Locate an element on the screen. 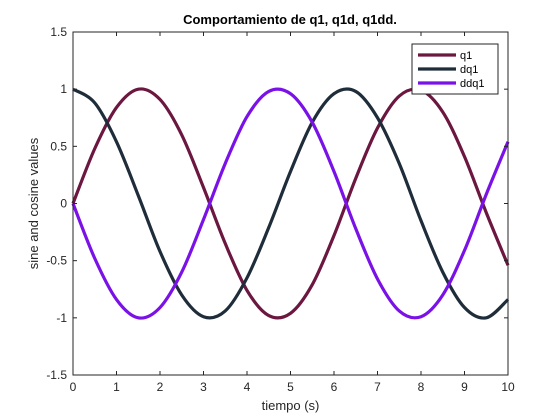 This screenshot has height=420, width=560. y-tick-label: 0 is located at coordinates (63, 204).